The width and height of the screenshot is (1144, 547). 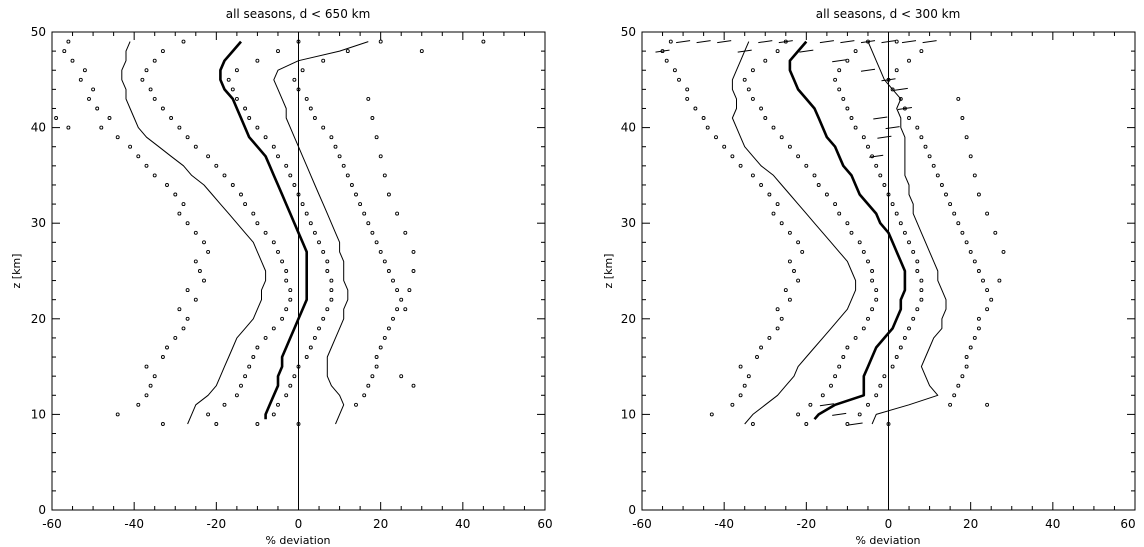 I want to click on ytick-label: 20, so click(x=628, y=319).